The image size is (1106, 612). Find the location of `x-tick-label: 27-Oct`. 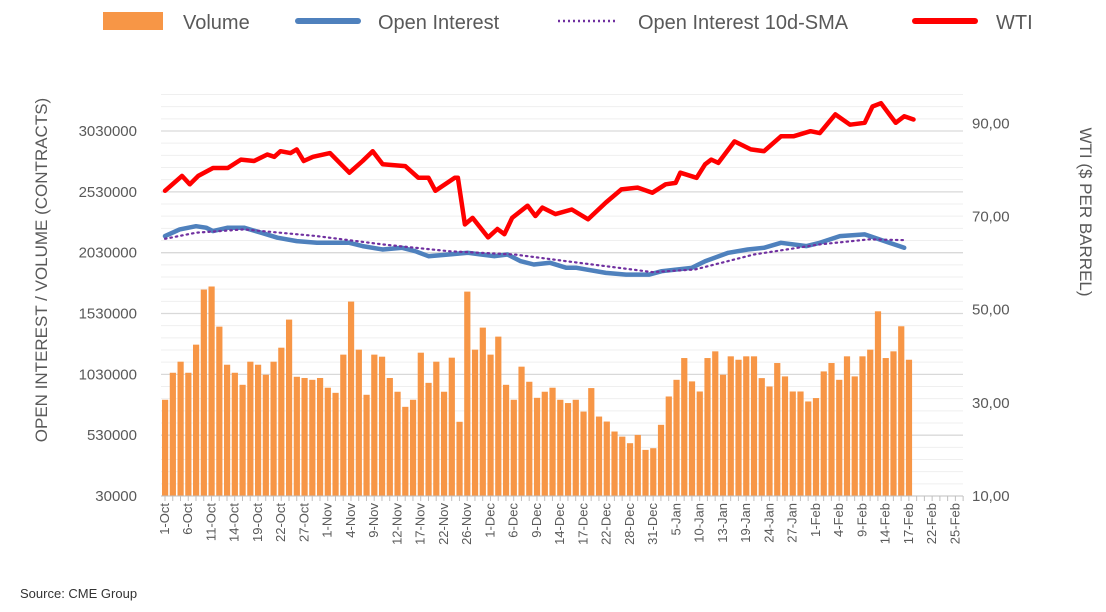

x-tick-label: 27-Oct is located at coordinates (303, 522).